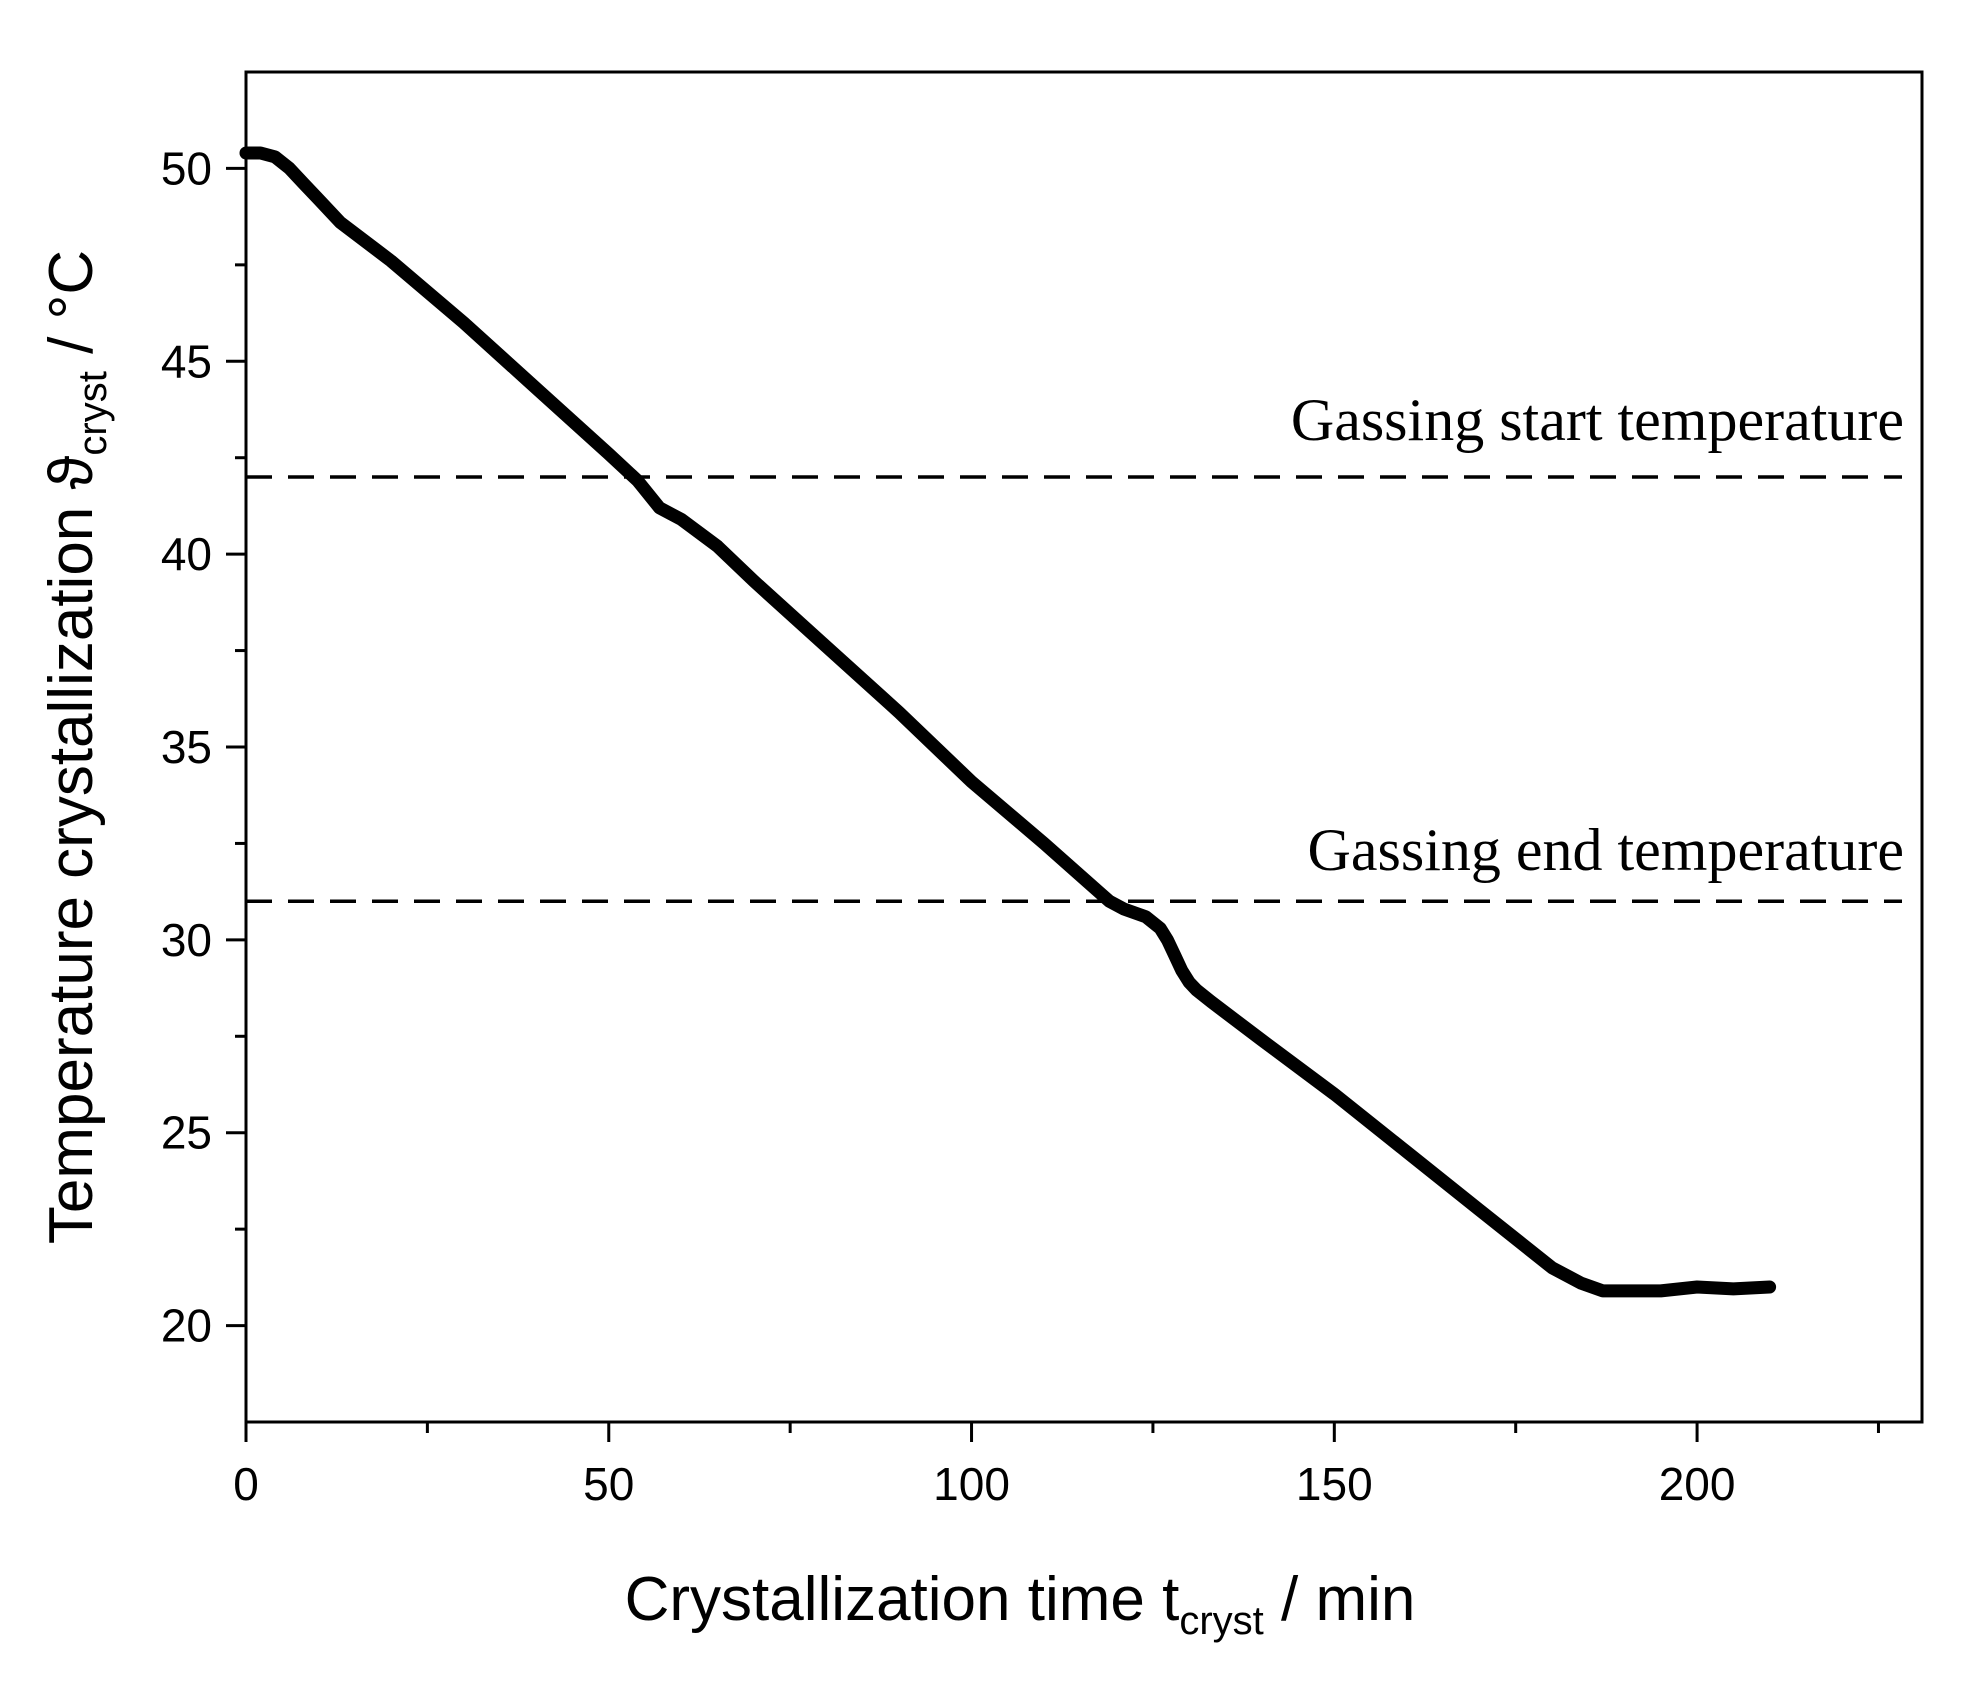 The width and height of the screenshot is (1968, 1694). I want to click on y-tick-label: 25, so click(186, 1133).